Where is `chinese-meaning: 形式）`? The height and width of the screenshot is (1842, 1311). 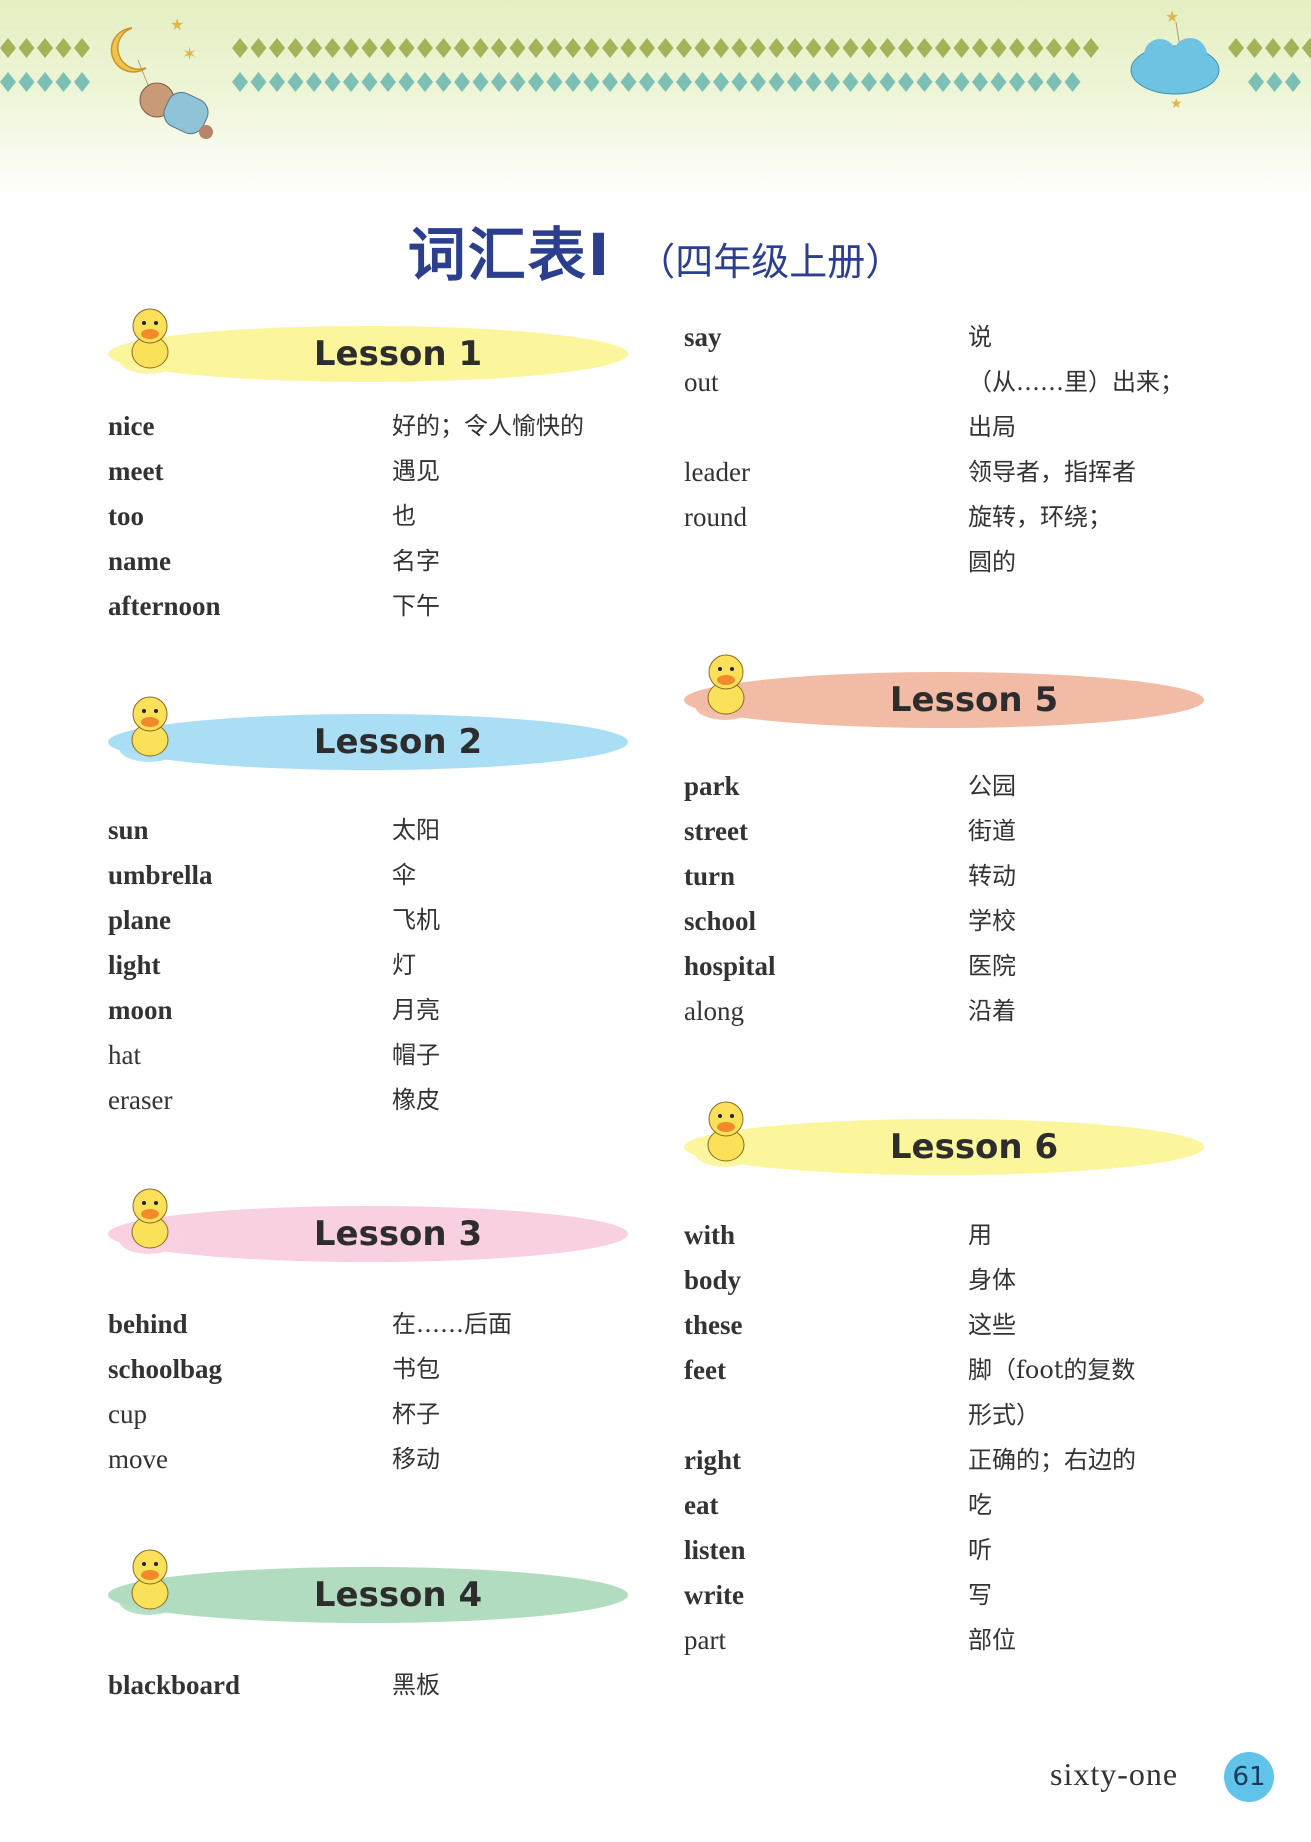 chinese-meaning: 形式） is located at coordinates (1004, 1415).